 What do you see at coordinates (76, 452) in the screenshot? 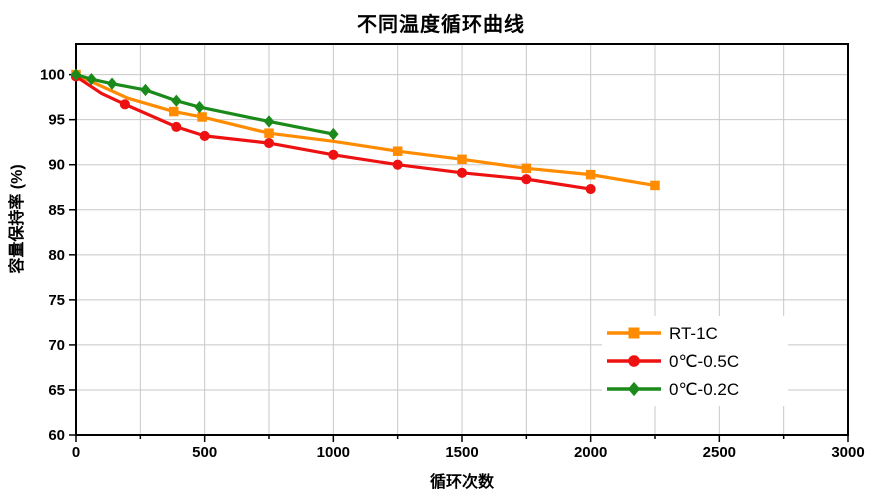
I see `x-tick-label: 0` at bounding box center [76, 452].